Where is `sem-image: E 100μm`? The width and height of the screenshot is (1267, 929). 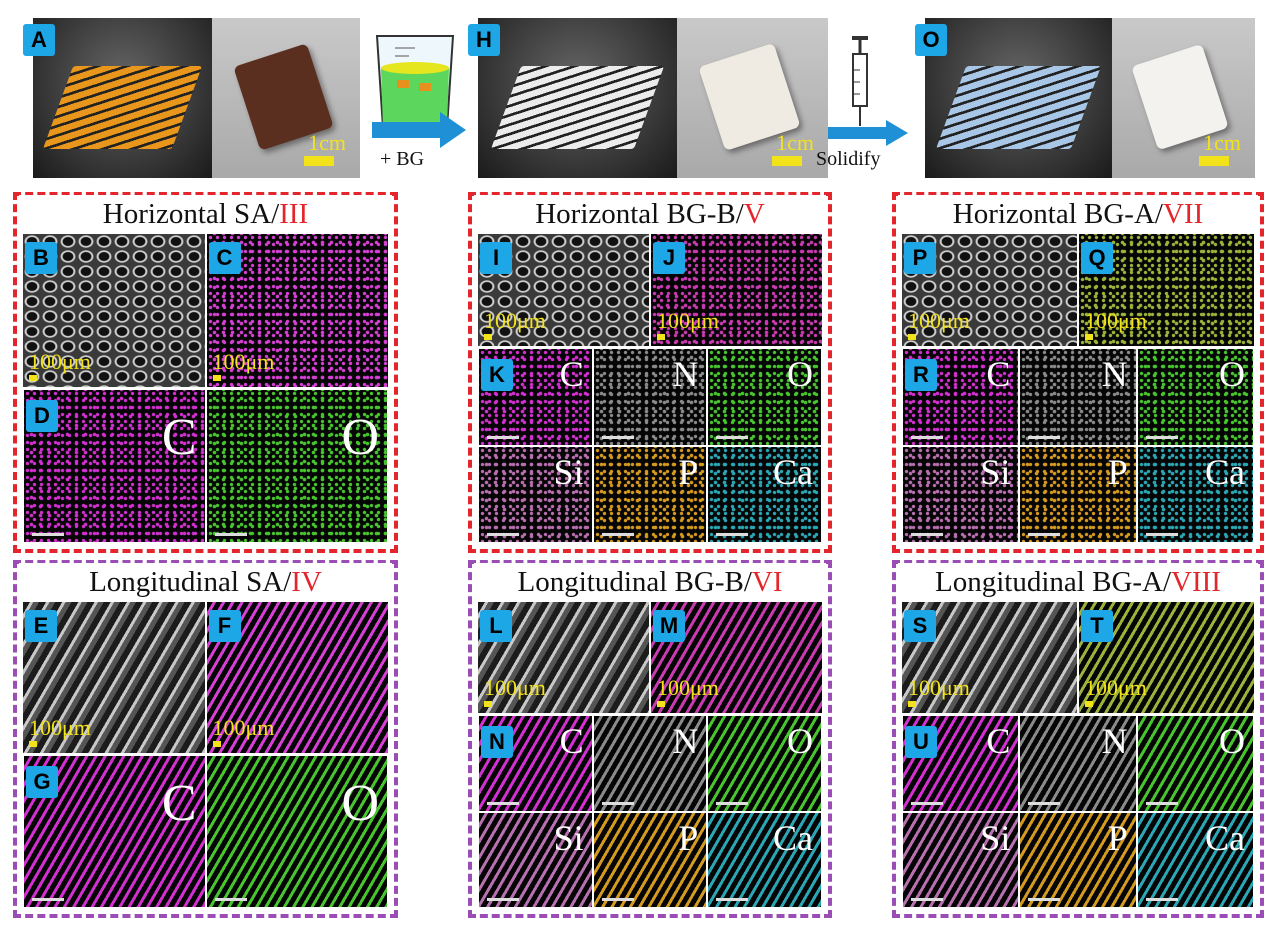 sem-image: E 100μm is located at coordinates (114, 677).